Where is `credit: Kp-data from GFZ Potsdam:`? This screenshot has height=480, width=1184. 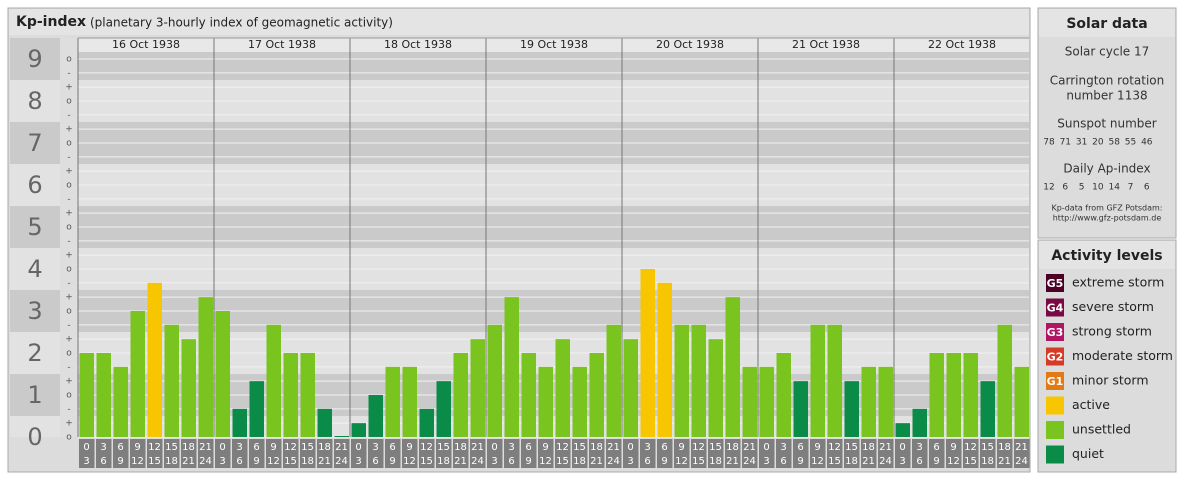 credit: Kp-data from GFZ Potsdam: is located at coordinates (1107, 208).